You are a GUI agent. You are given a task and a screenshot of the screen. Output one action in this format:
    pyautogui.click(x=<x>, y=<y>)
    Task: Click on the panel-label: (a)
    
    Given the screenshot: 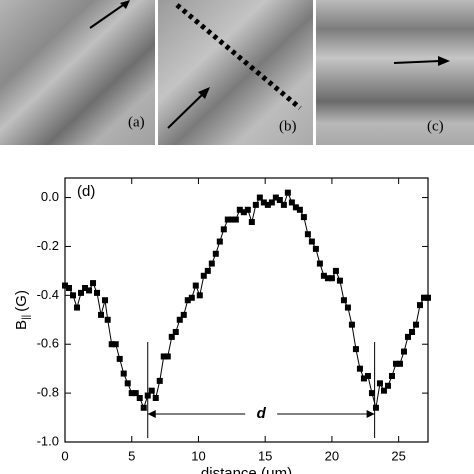 What is the action you would take?
    pyautogui.click(x=136, y=122)
    